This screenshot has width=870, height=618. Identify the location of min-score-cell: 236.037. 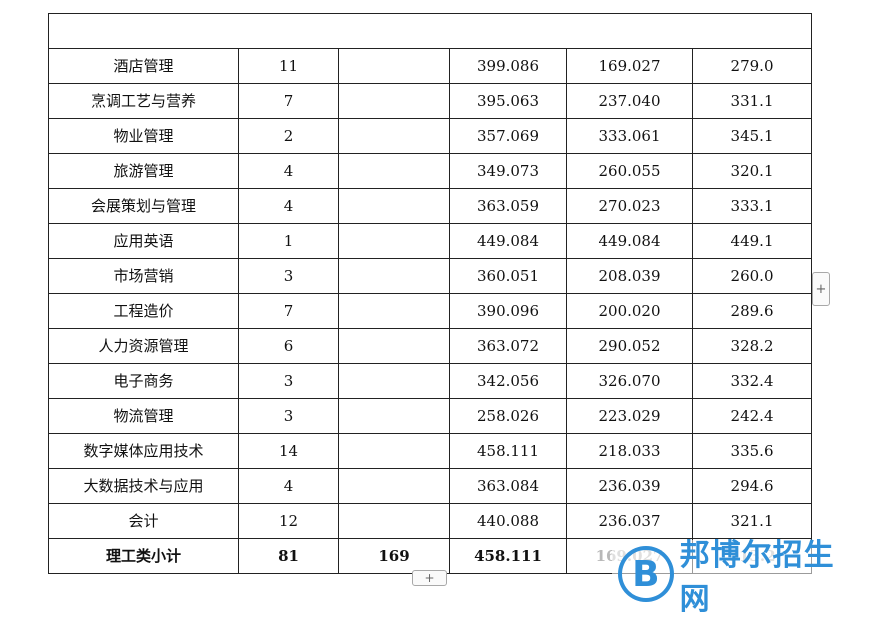
(629, 521).